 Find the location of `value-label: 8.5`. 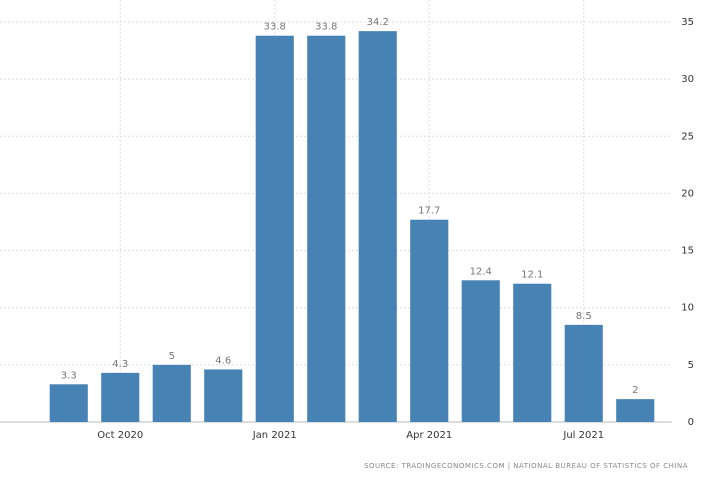

value-label: 8.5 is located at coordinates (584, 316).